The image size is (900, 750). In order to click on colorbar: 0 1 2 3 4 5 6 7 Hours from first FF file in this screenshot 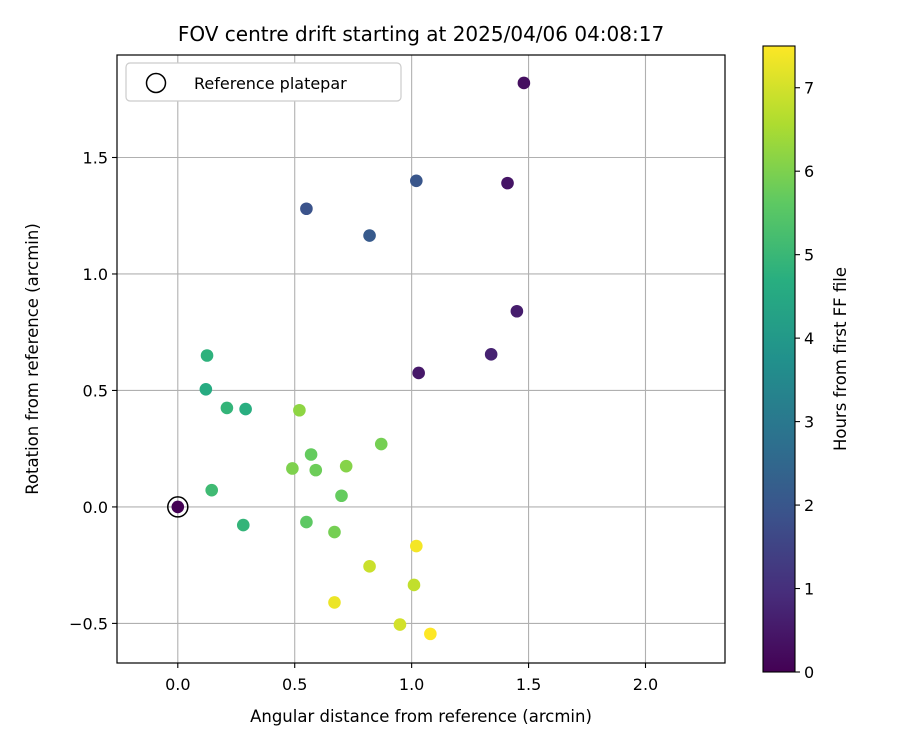, I will do `click(806, 363)`.